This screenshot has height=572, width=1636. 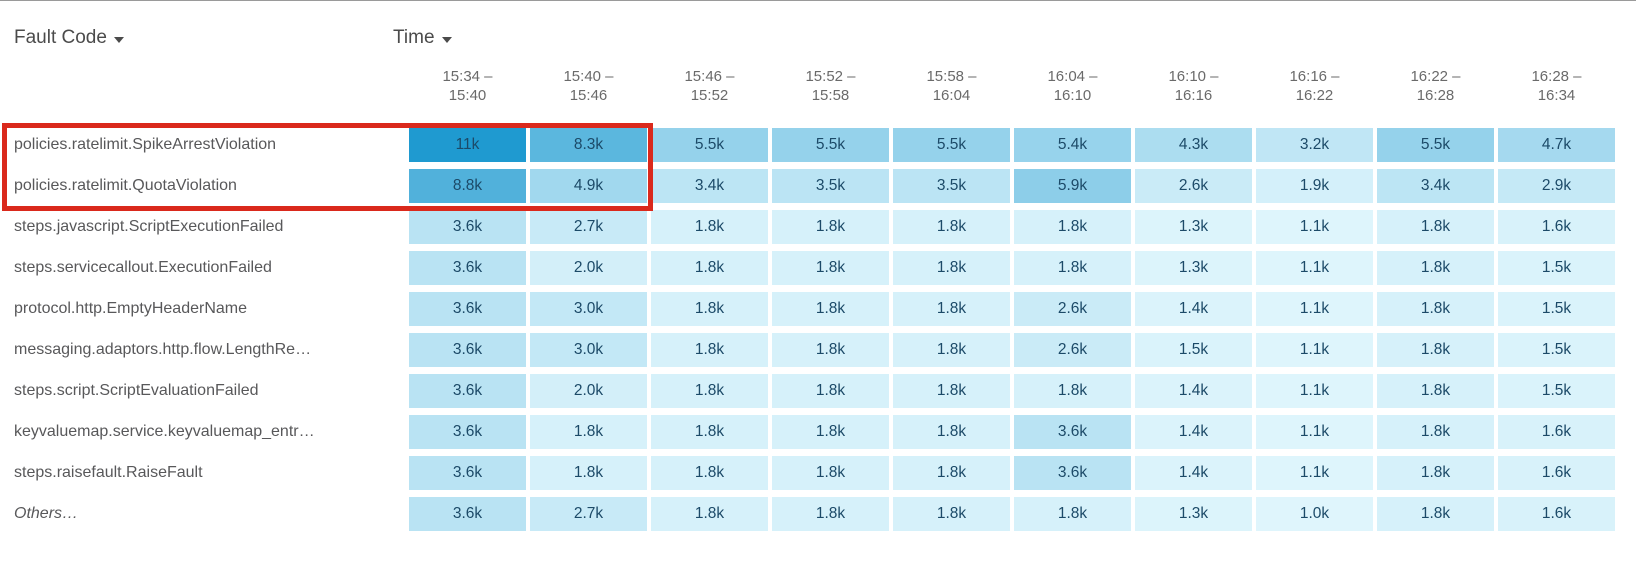 What do you see at coordinates (1072, 186) in the screenshot?
I see `heatmap-cell: 5.9k` at bounding box center [1072, 186].